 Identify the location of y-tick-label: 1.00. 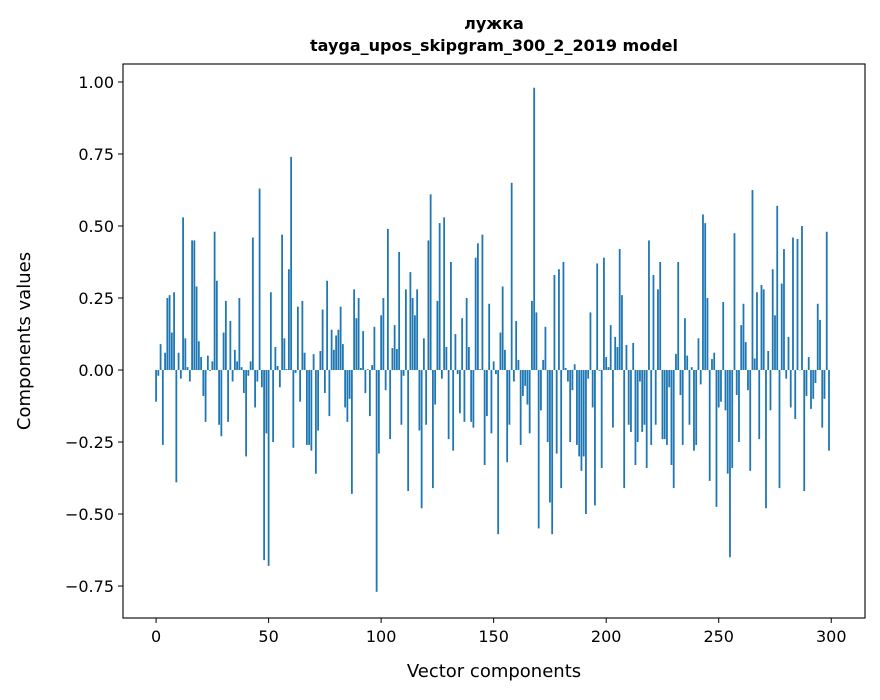
(96, 82).